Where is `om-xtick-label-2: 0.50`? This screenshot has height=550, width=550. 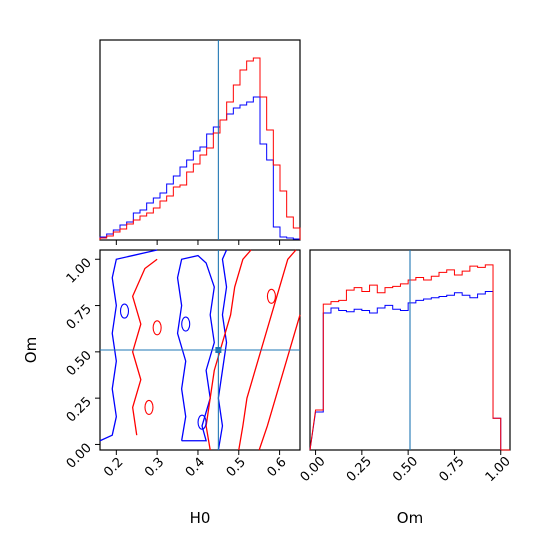
om-xtick-label-2: 0.50 is located at coordinates (405, 469).